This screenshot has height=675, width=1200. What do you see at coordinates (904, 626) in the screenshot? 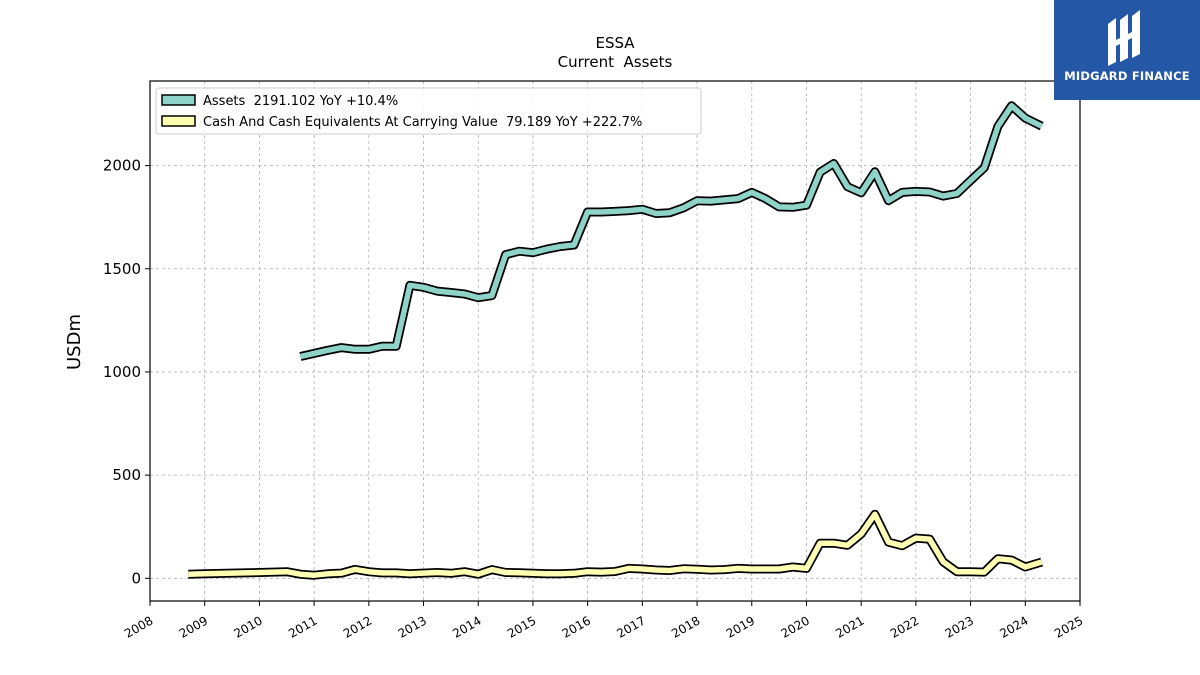
I see `x-tick-label: 2022` at bounding box center [904, 626].